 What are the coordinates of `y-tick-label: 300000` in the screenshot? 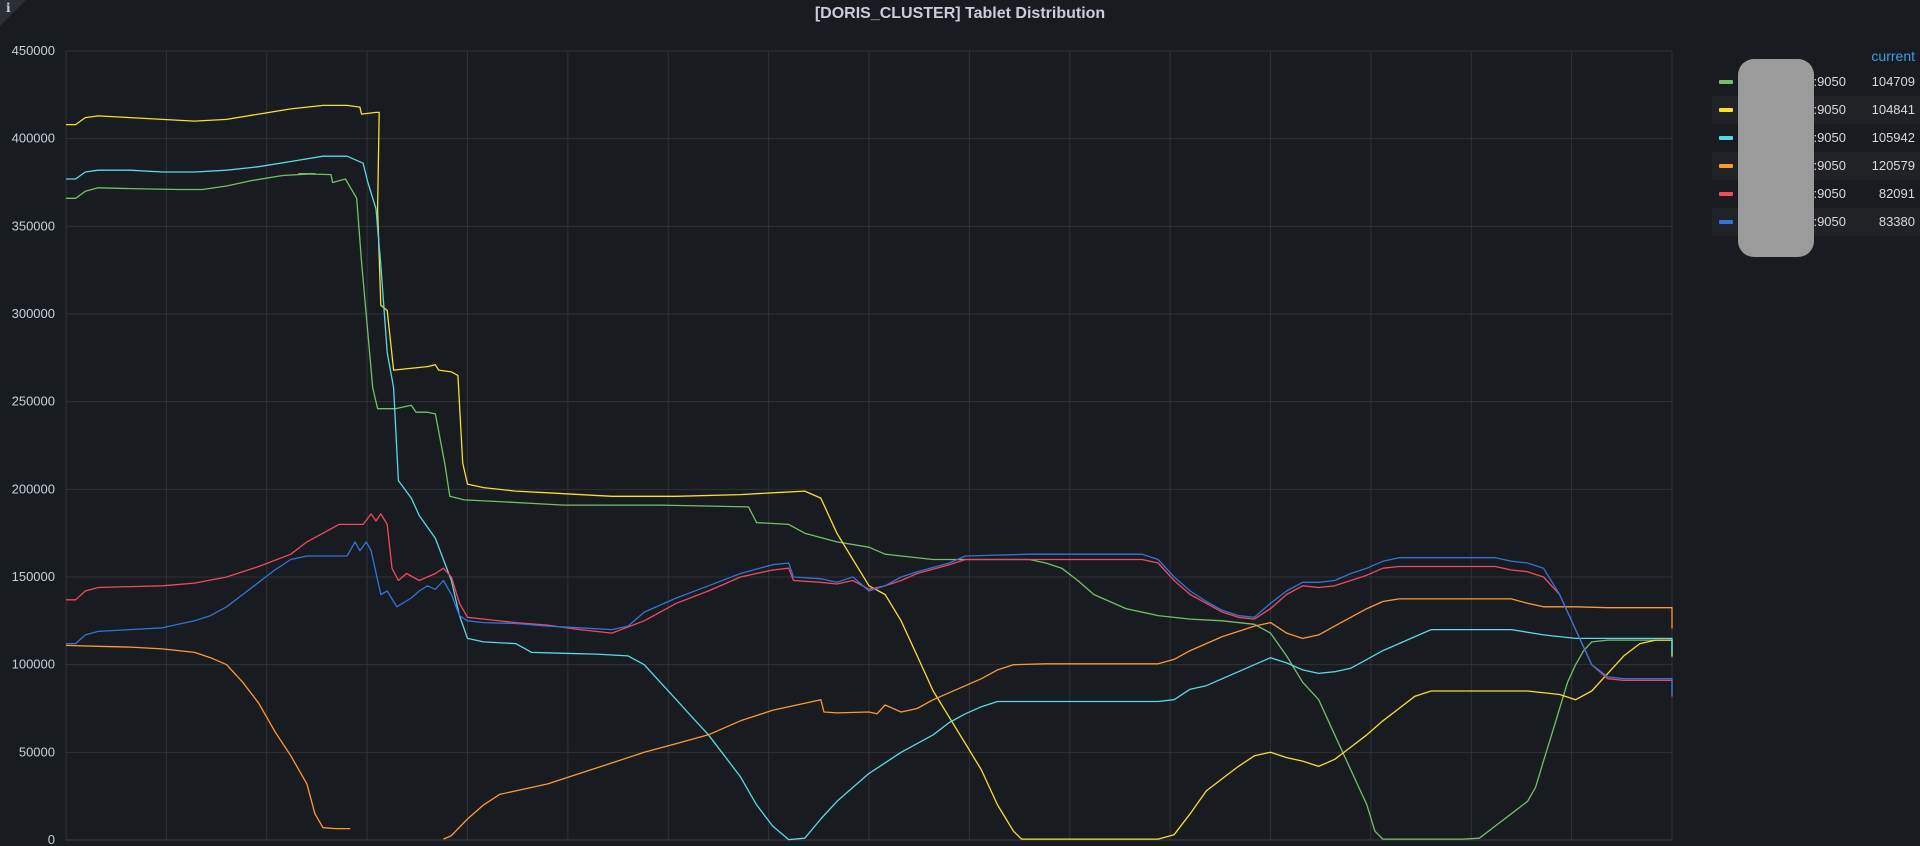 It's located at (33, 313).